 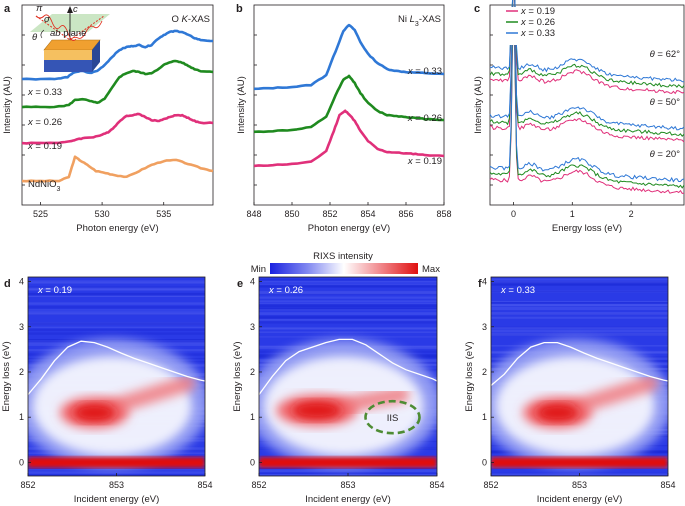 I want to click on label-x026-part: x, so click(x=410, y=118).